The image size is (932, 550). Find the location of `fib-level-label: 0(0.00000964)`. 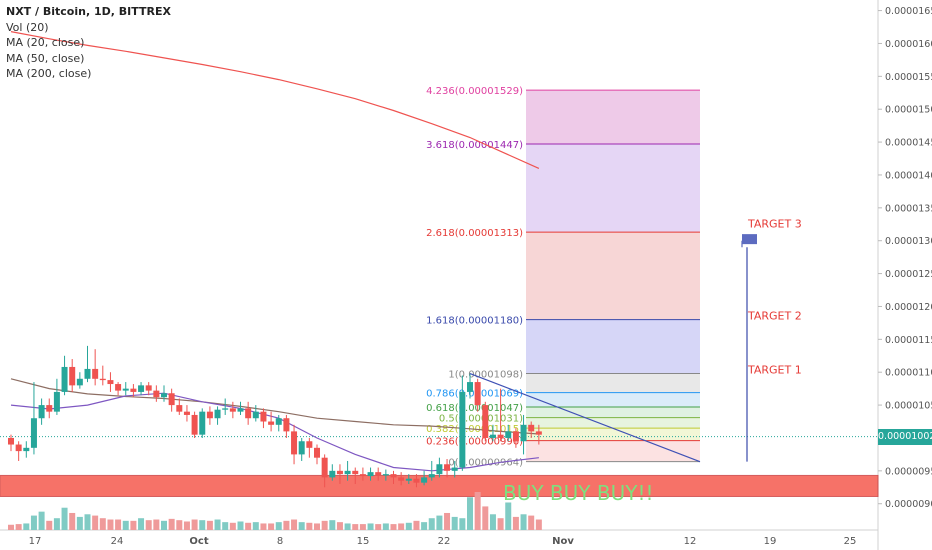

fib-level-label: 0(0.00000964) is located at coordinates (485, 463).